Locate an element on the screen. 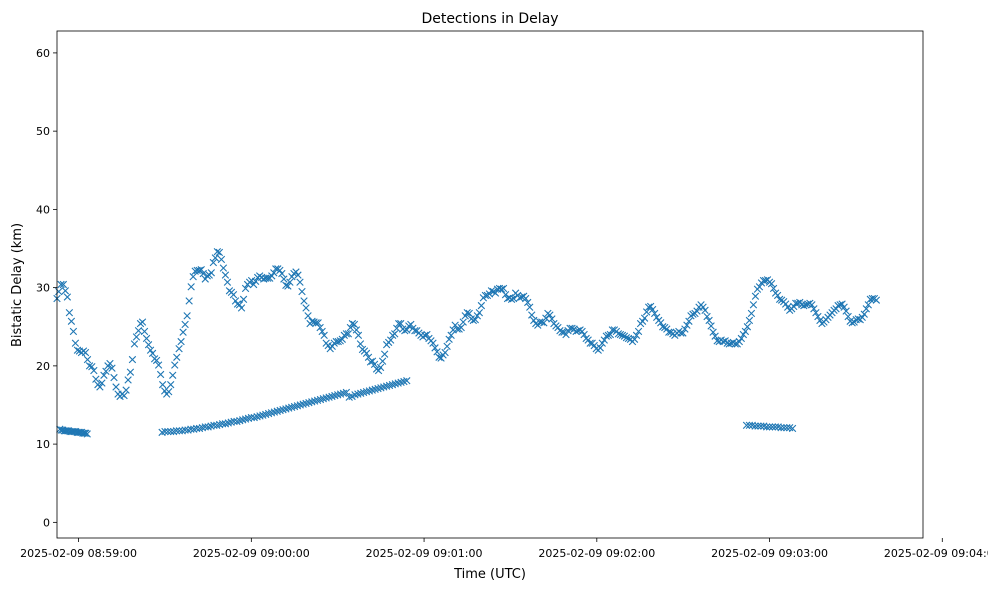 Image resolution: width=988 pixels, height=590 pixels. x-tick-label: 2025-02-09 09:03:00 is located at coordinates (769, 553).